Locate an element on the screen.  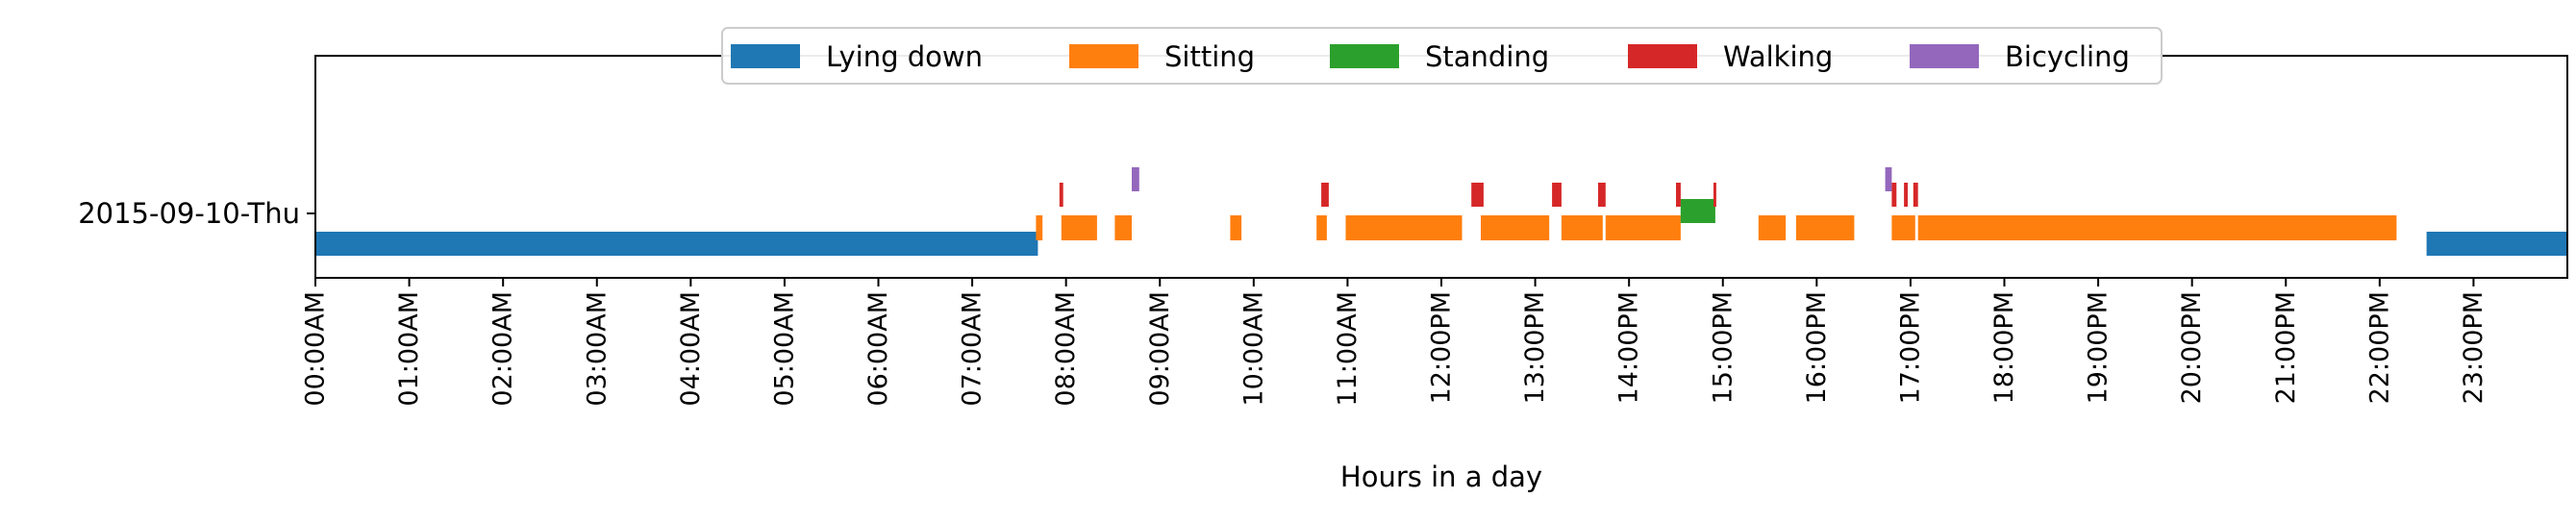
x-tick-label-11: 11:00AM is located at coordinates (1348, 349).